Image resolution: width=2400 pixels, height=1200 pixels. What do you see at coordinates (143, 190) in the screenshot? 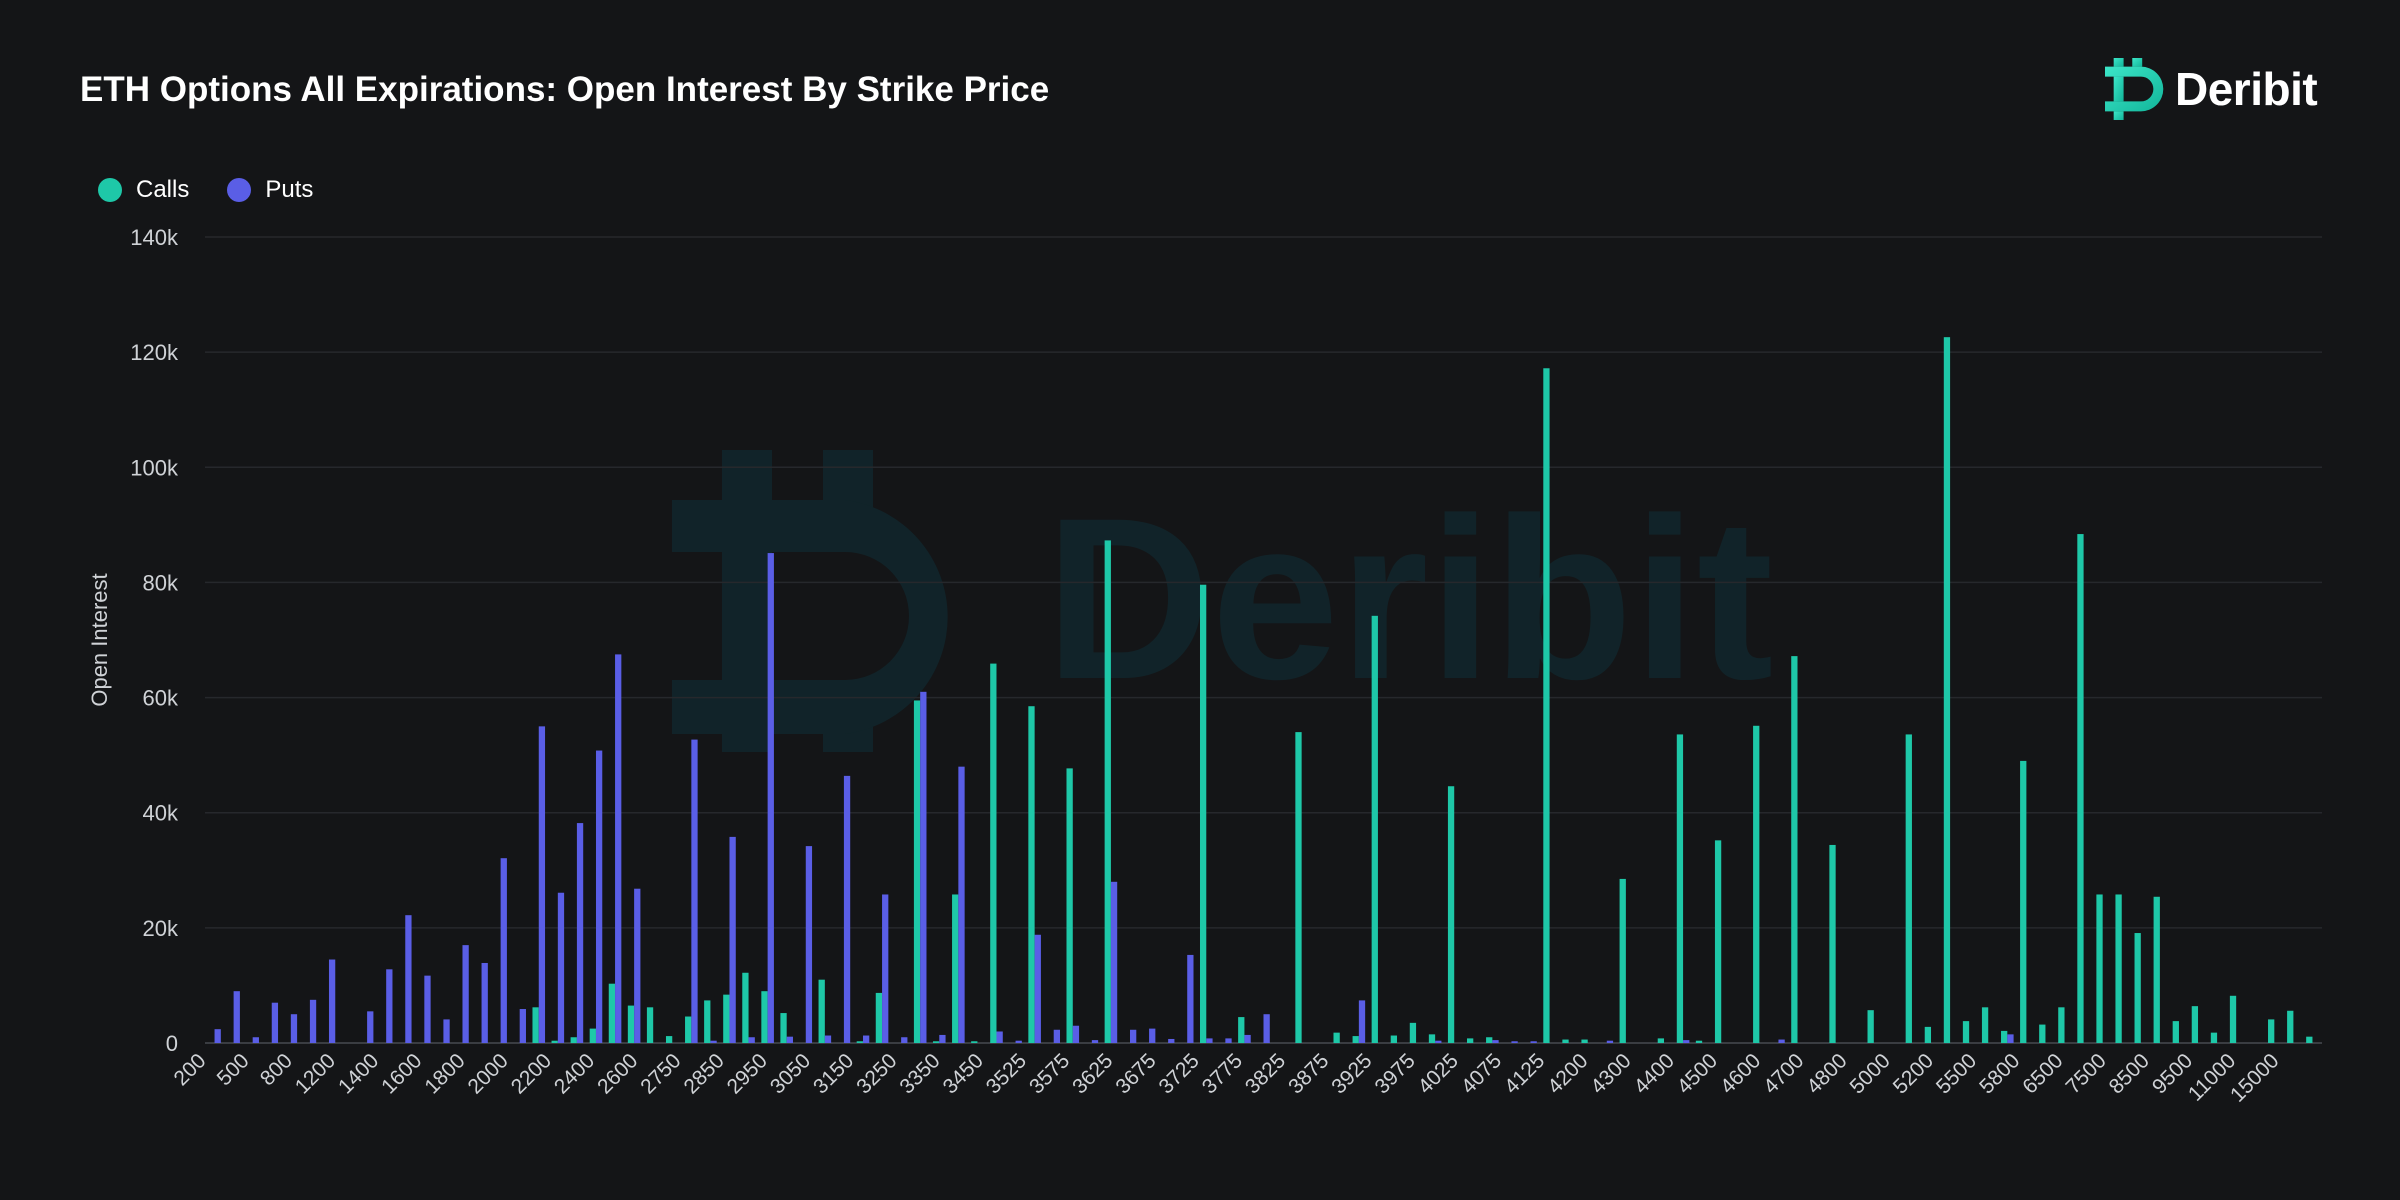
I see `legend-item-calls: Calls` at bounding box center [143, 190].